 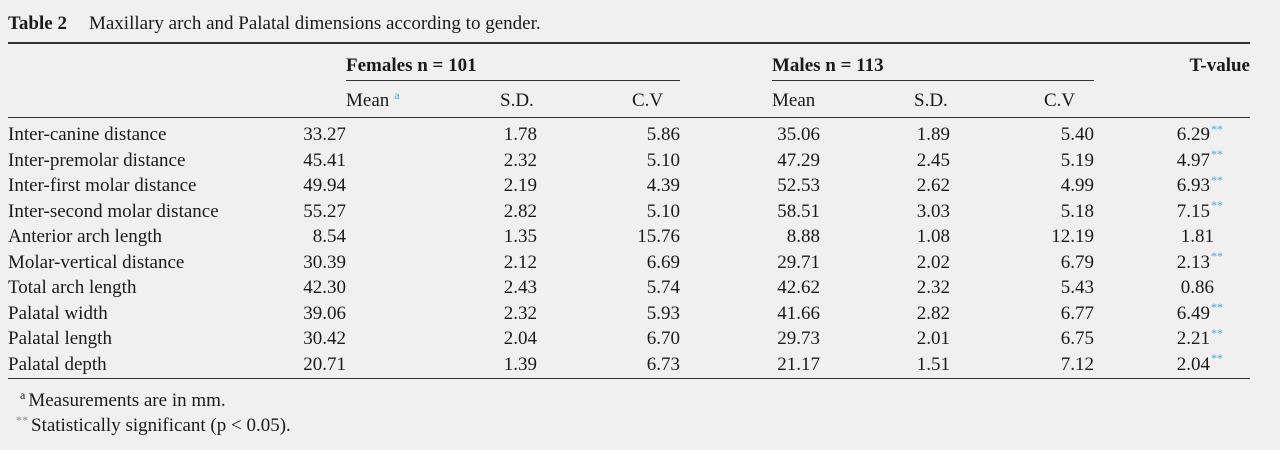 I want to click on cell-m-sd: 1.89, so click(x=933, y=134).